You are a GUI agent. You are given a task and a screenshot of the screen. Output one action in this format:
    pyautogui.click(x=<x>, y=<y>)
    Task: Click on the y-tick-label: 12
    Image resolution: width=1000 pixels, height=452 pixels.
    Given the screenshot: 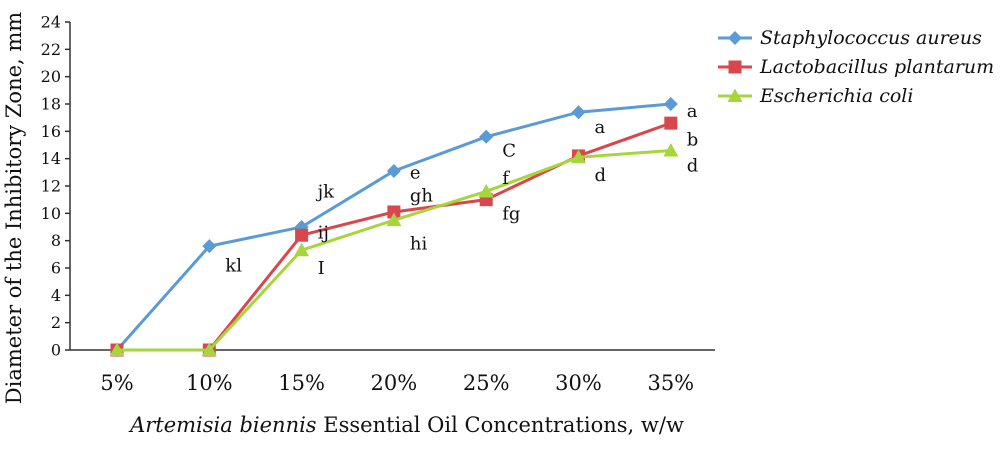 What is the action you would take?
    pyautogui.click(x=51, y=186)
    